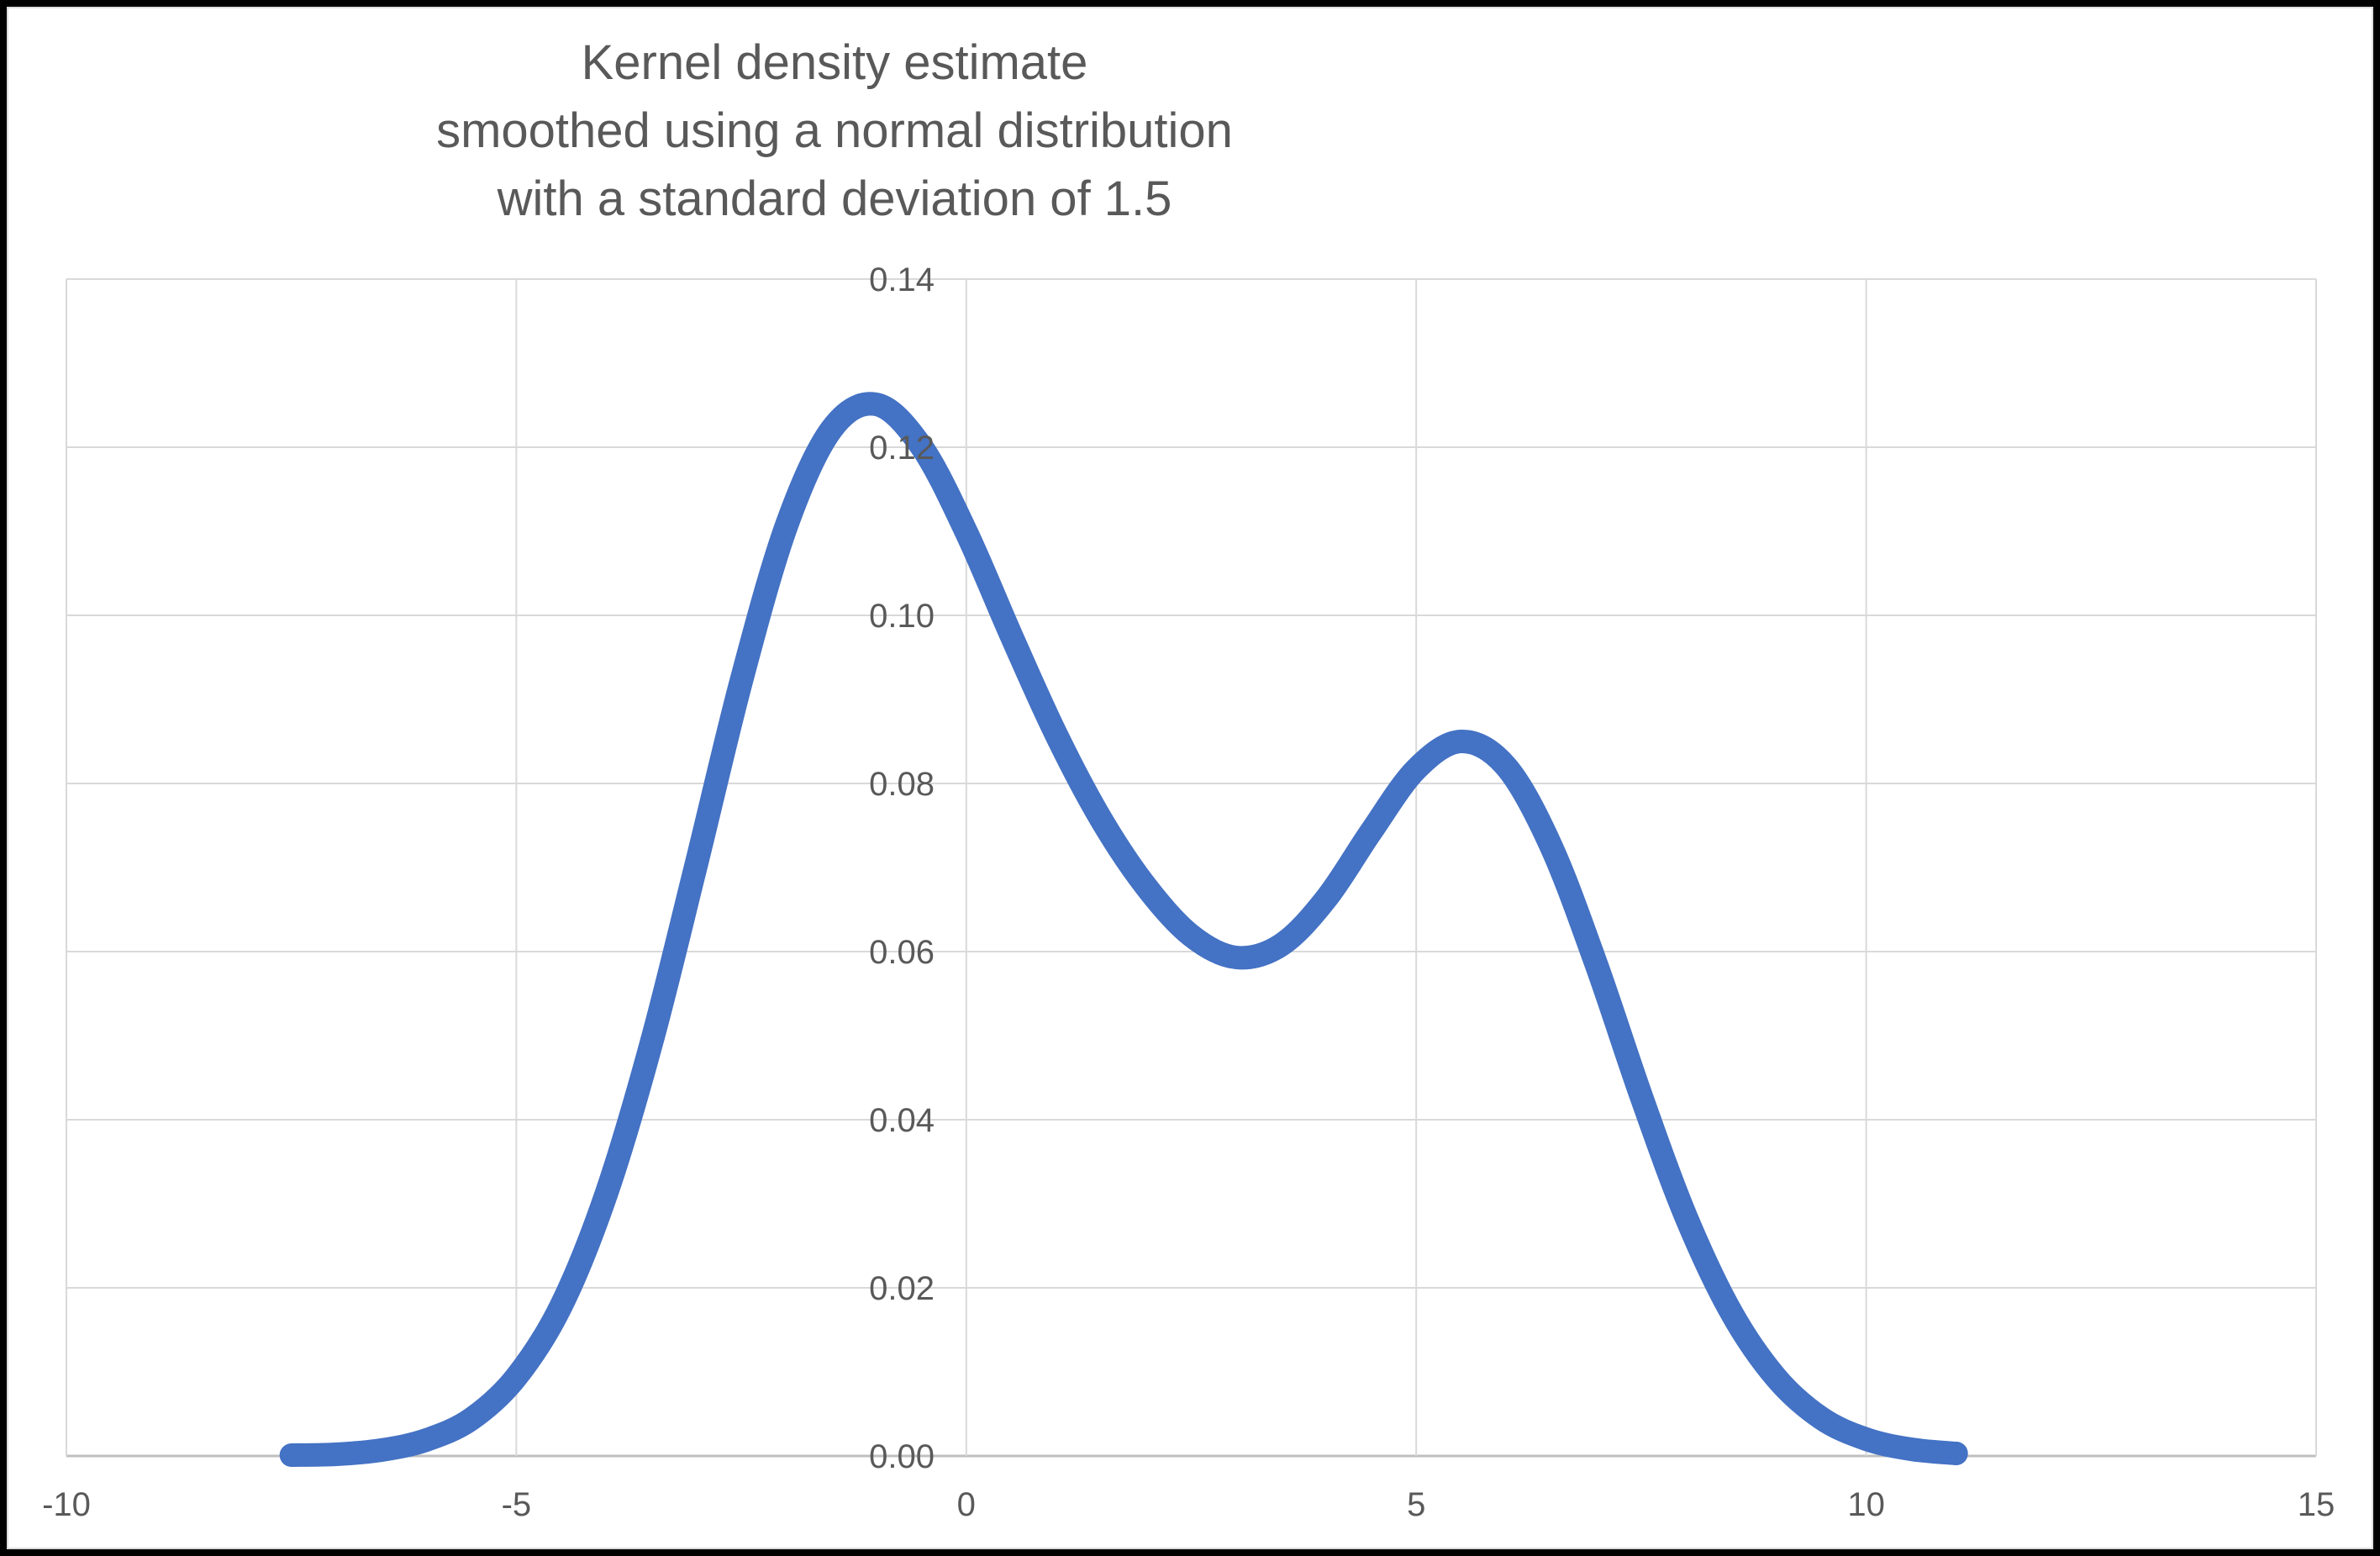 This screenshot has width=2380, height=1556. I want to click on x-tick-label: 0, so click(966, 1504).